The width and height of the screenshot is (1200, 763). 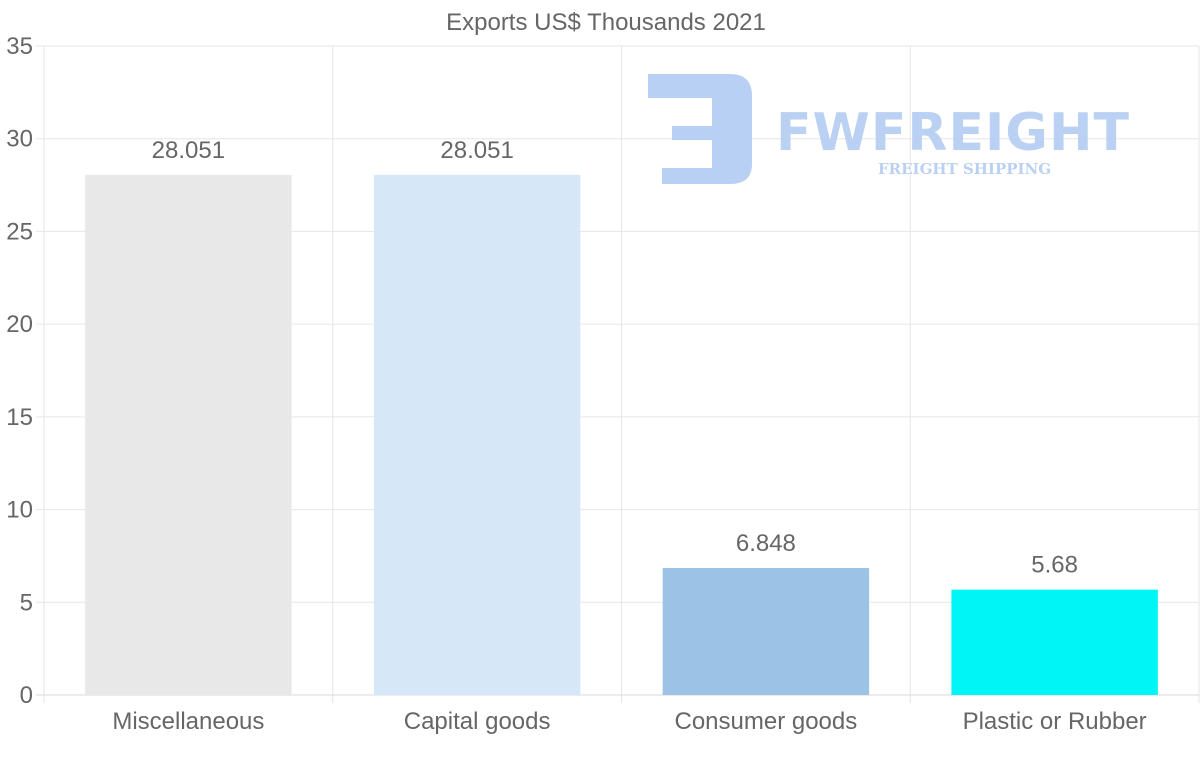 I want to click on bar-consumer-goods, so click(x=766, y=631).